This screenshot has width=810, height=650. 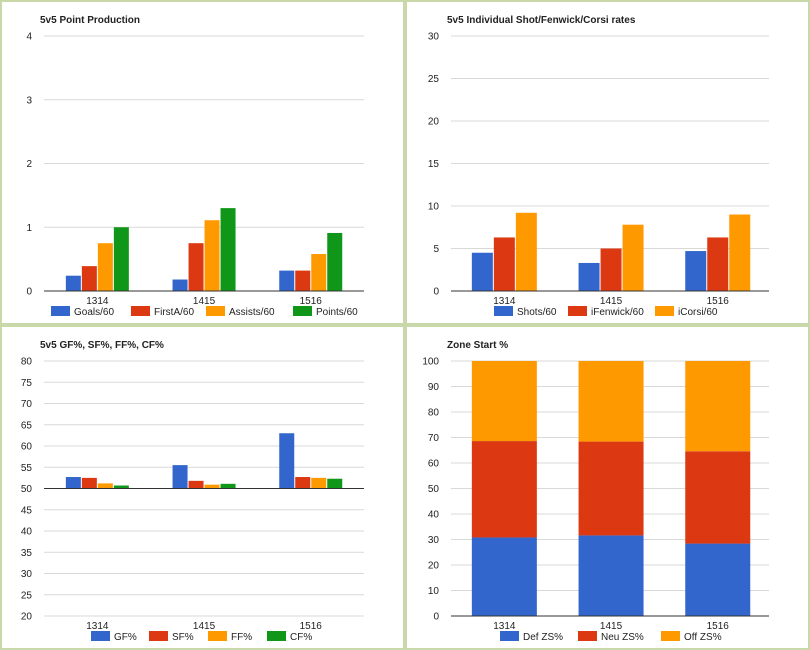 What do you see at coordinates (319, 483) in the screenshot?
I see `bar-ff--1516` at bounding box center [319, 483].